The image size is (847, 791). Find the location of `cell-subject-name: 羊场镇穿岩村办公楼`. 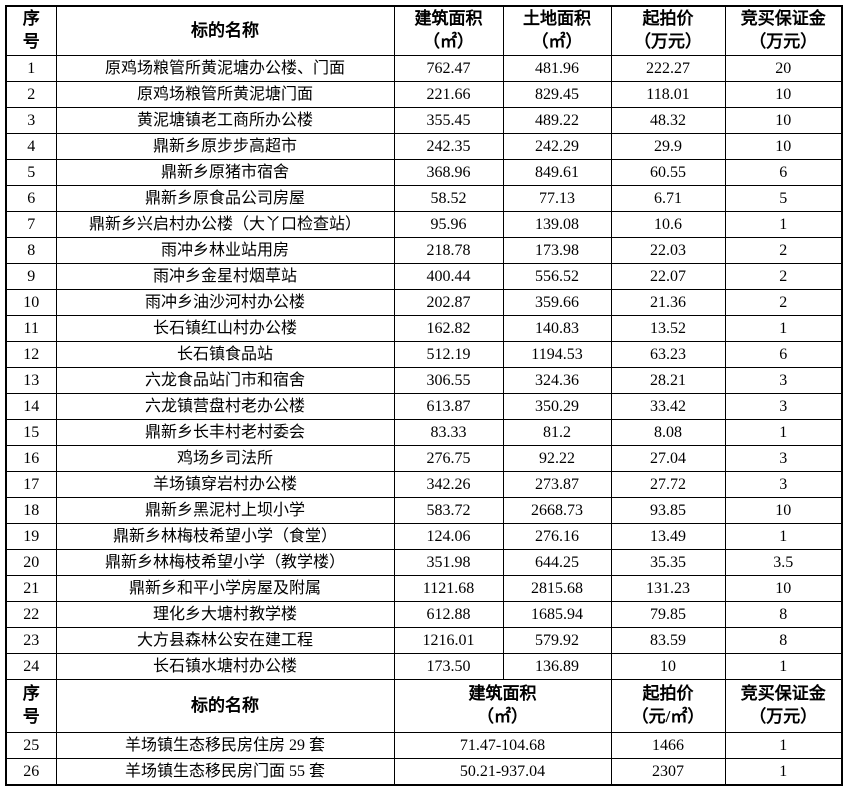

cell-subject-name: 羊场镇穿岩村办公楼 is located at coordinates (225, 484).